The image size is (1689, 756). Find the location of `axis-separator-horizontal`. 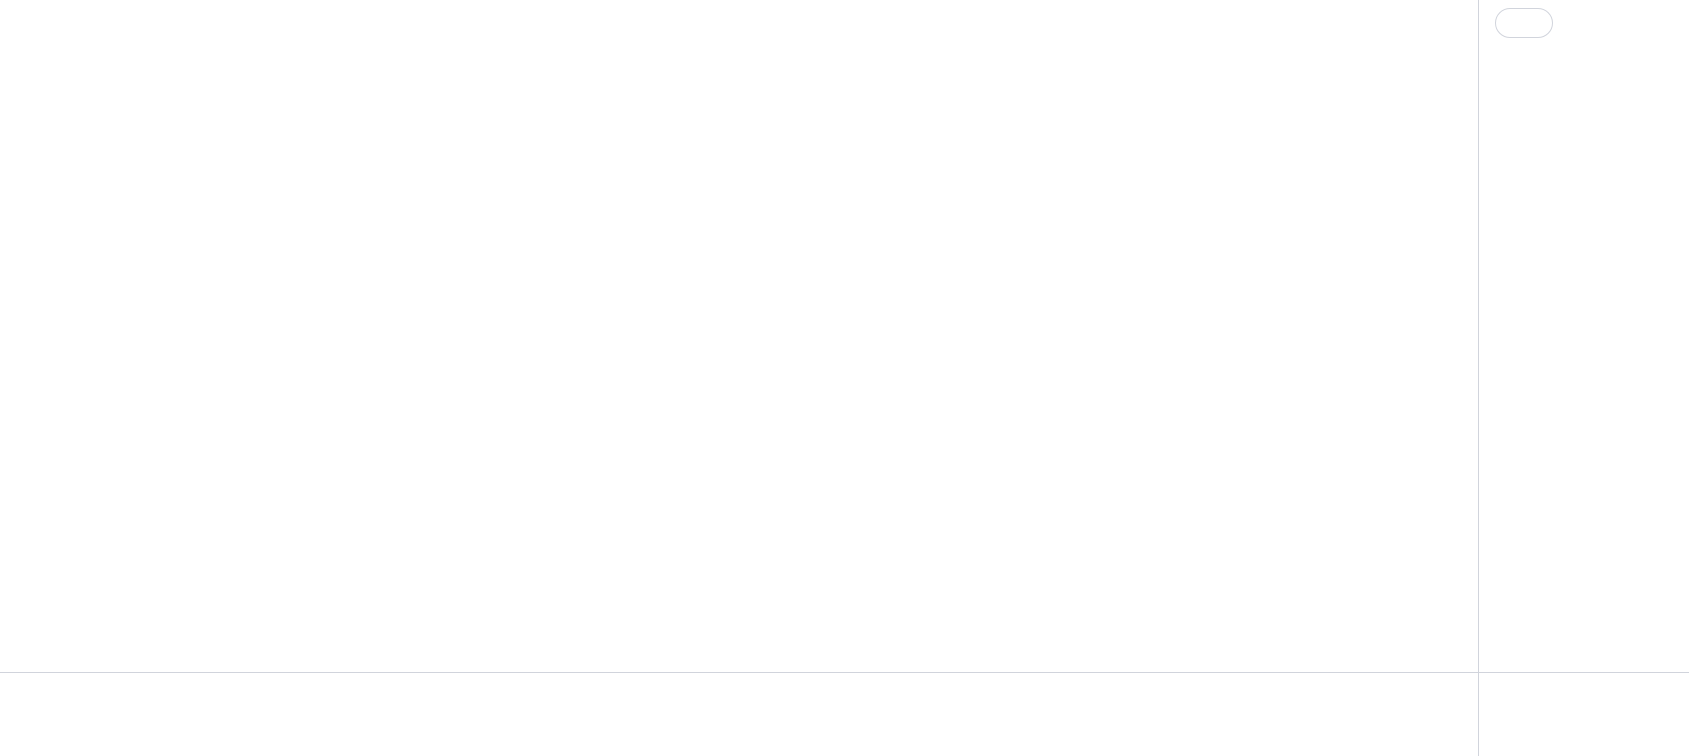

axis-separator-horizontal is located at coordinates (844, 672).